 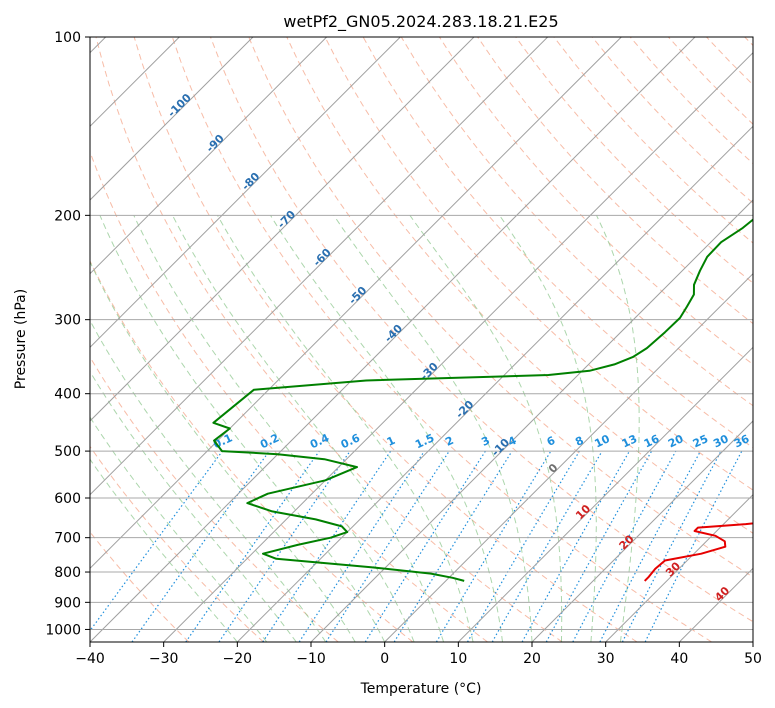 What do you see at coordinates (742, 441) in the screenshot?
I see `mixing-ratio-annotation: 36` at bounding box center [742, 441].